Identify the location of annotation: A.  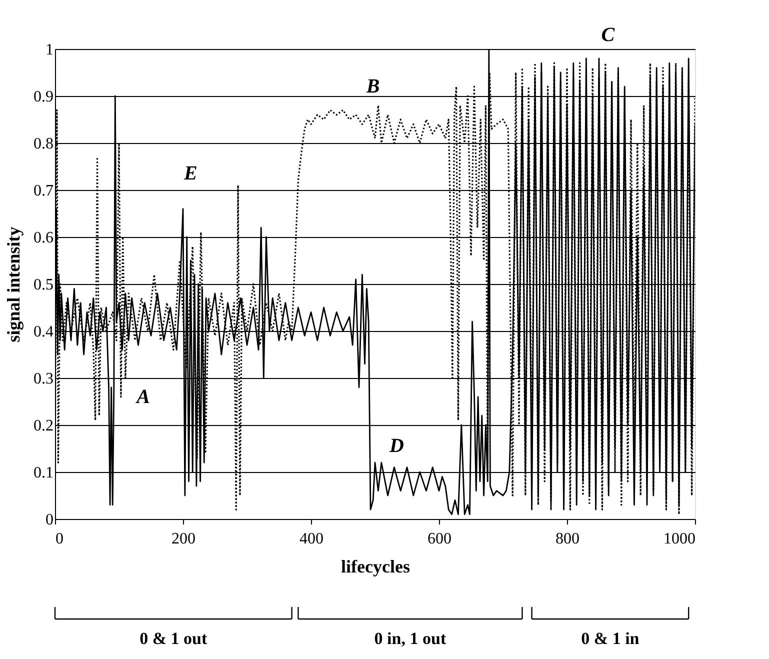
(142, 397).